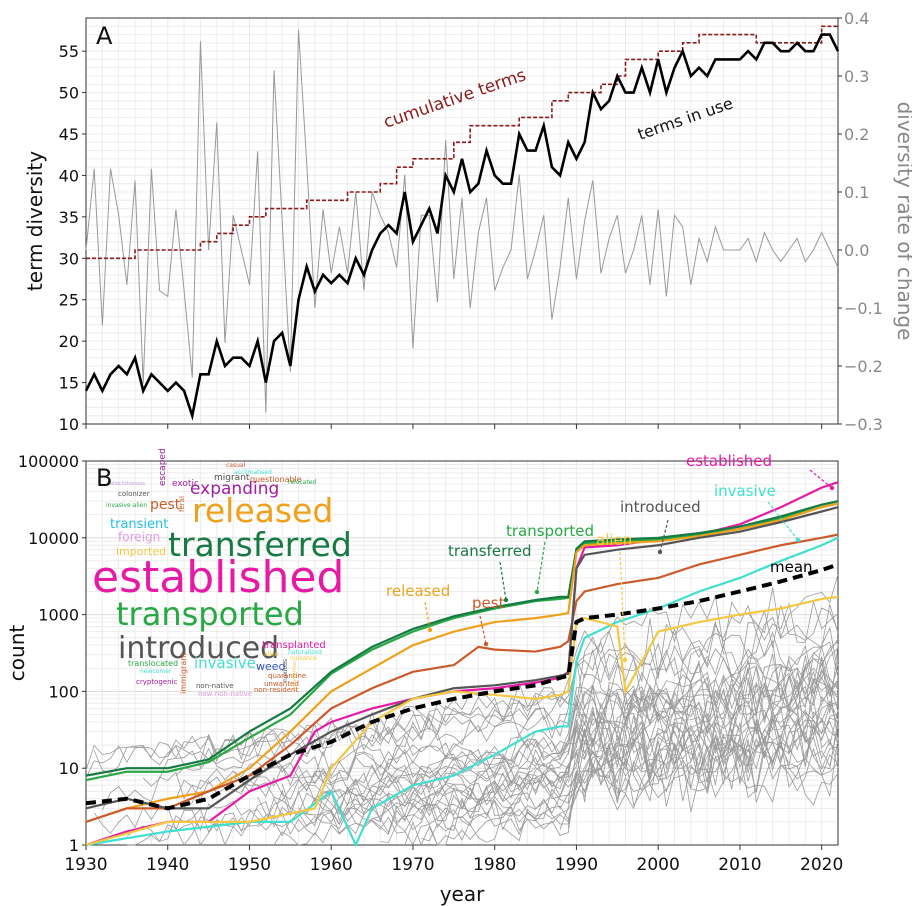 This screenshot has width=912, height=906. What do you see at coordinates (271, 666) in the screenshot?
I see `word-weed: weed` at bounding box center [271, 666].